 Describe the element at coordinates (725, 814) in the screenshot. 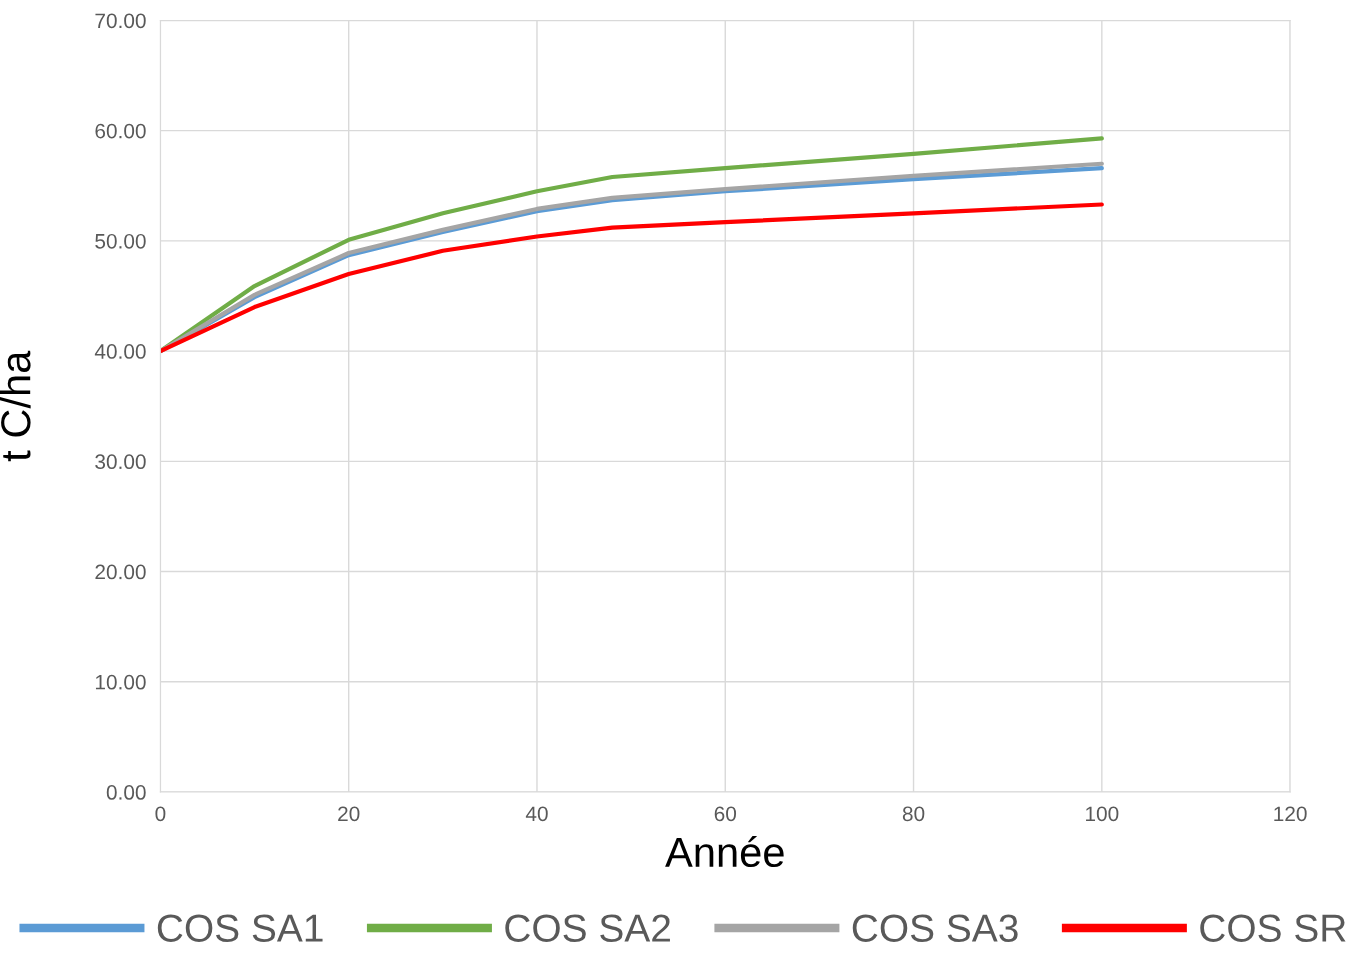

I see `x-tick-label: 60` at that location.